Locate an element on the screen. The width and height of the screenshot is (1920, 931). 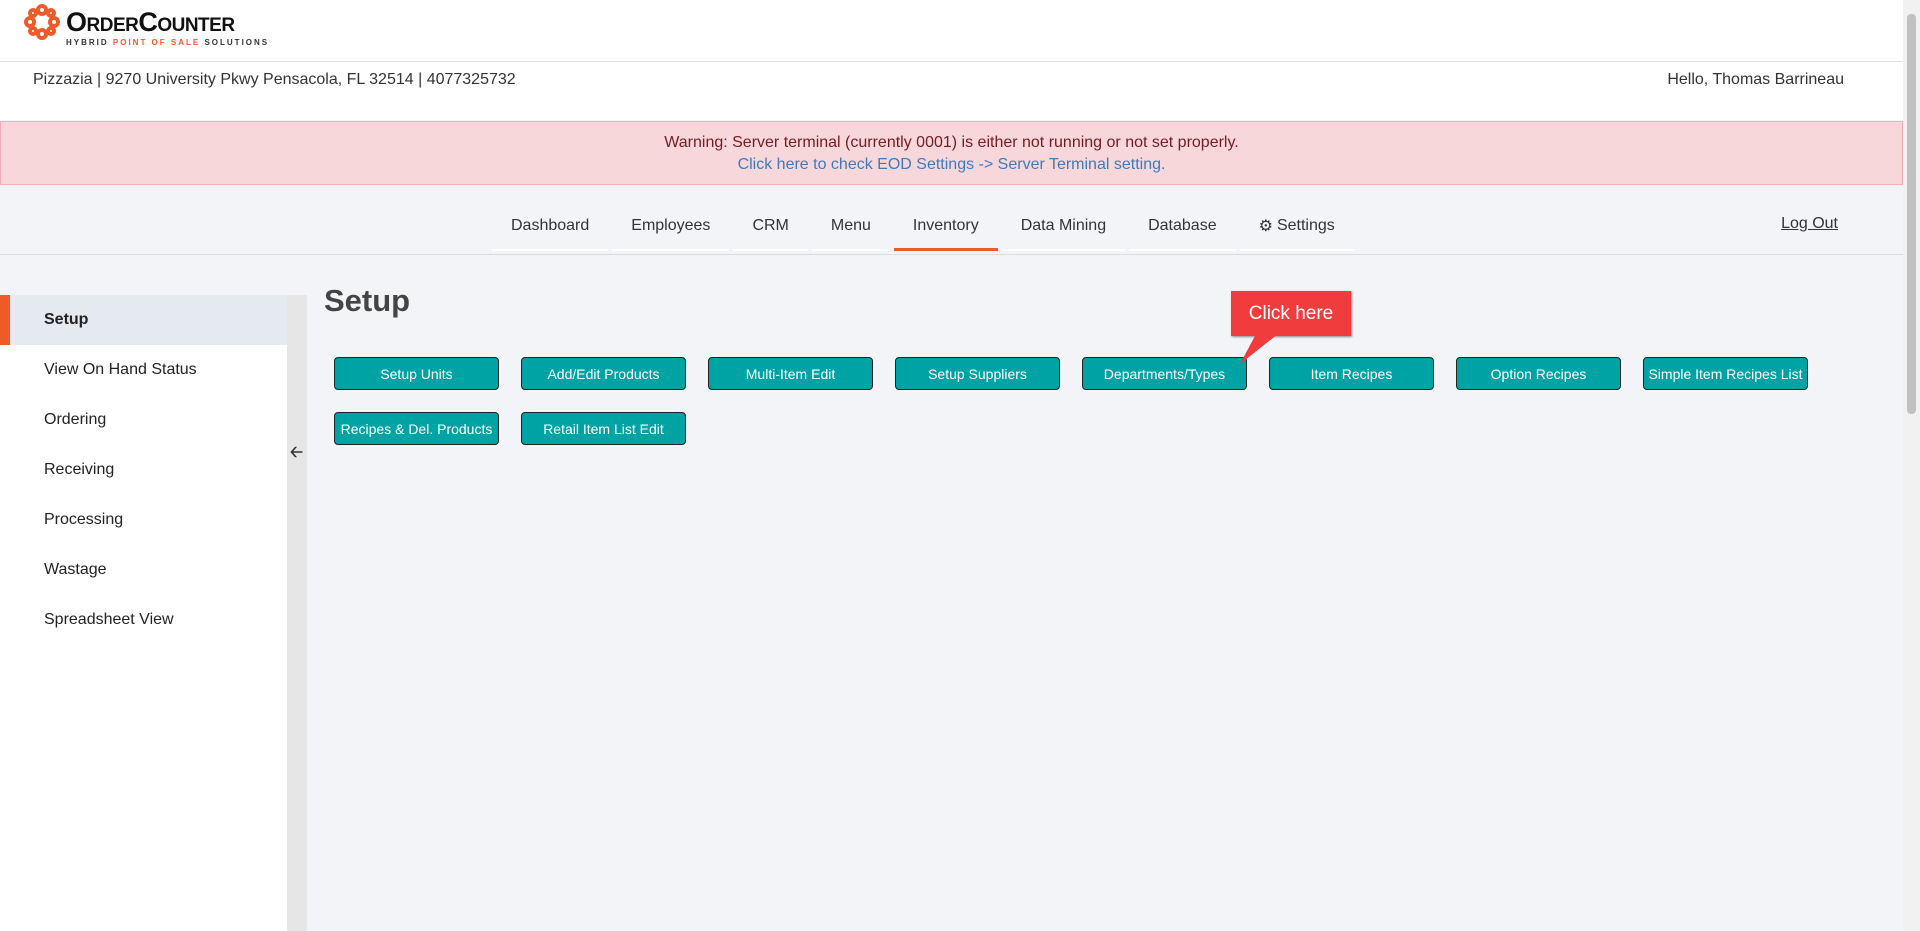
logo-icon is located at coordinates (42, 22).